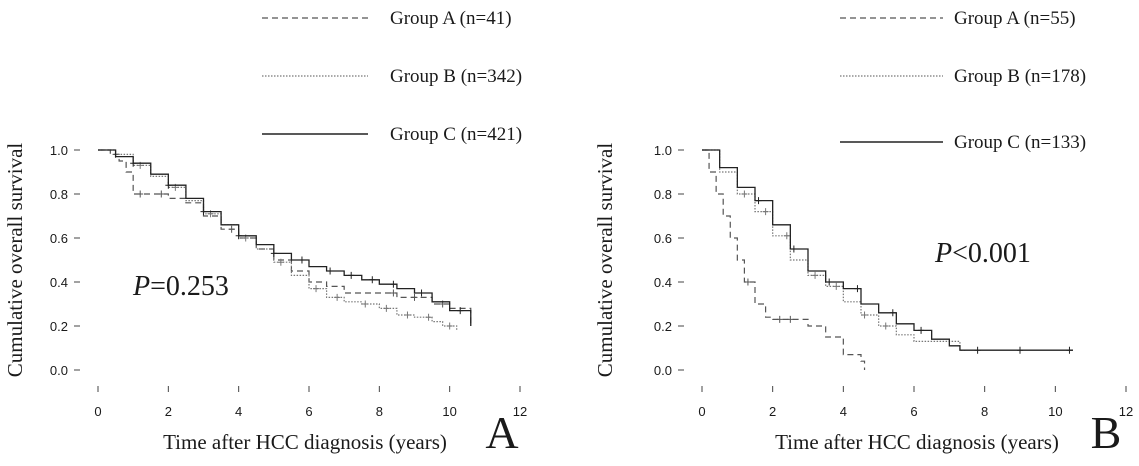 The width and height of the screenshot is (1139, 466). Describe the element at coordinates (456, 134) in the screenshot. I see `legend-label: Group C (n=421)` at that location.